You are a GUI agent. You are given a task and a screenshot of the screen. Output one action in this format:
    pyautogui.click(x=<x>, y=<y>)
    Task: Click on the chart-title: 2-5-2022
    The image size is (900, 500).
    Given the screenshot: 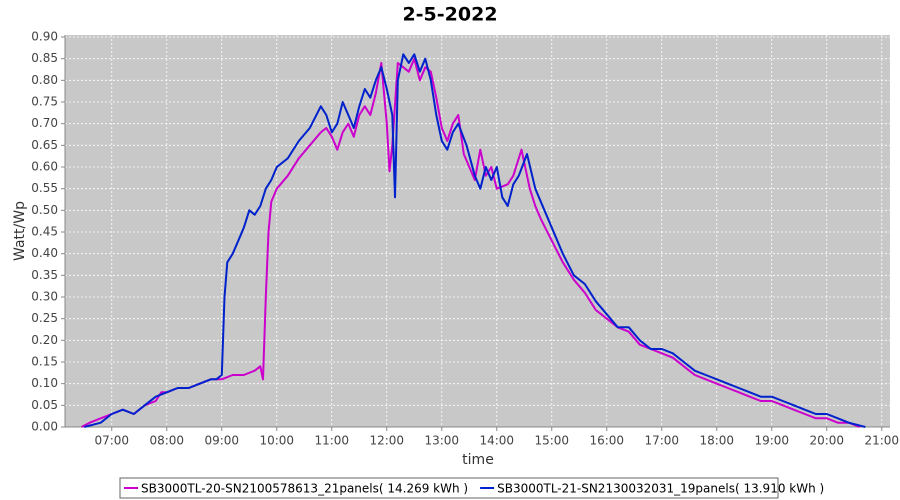 What is the action you would take?
    pyautogui.click(x=449, y=15)
    